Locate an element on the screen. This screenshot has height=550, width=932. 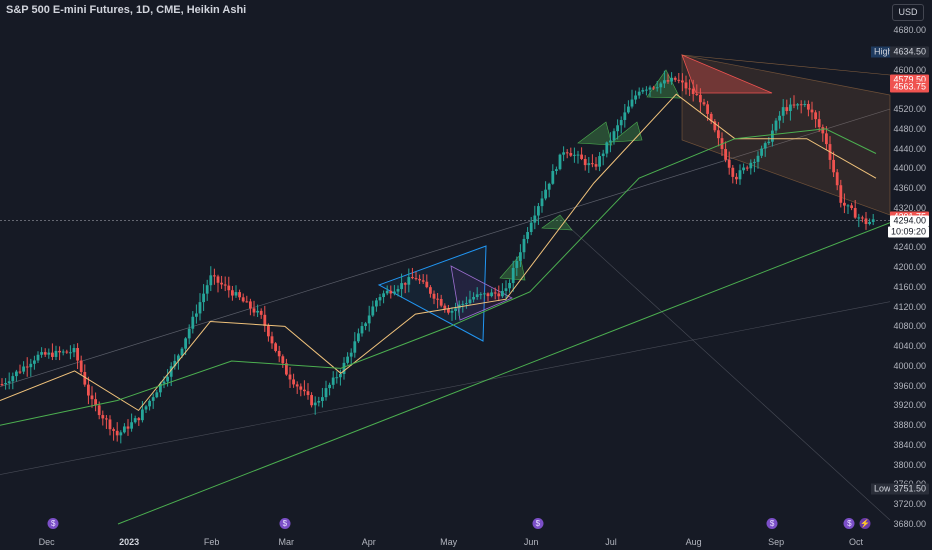
price-tick-label: 4440.00 is located at coordinates (909, 148).